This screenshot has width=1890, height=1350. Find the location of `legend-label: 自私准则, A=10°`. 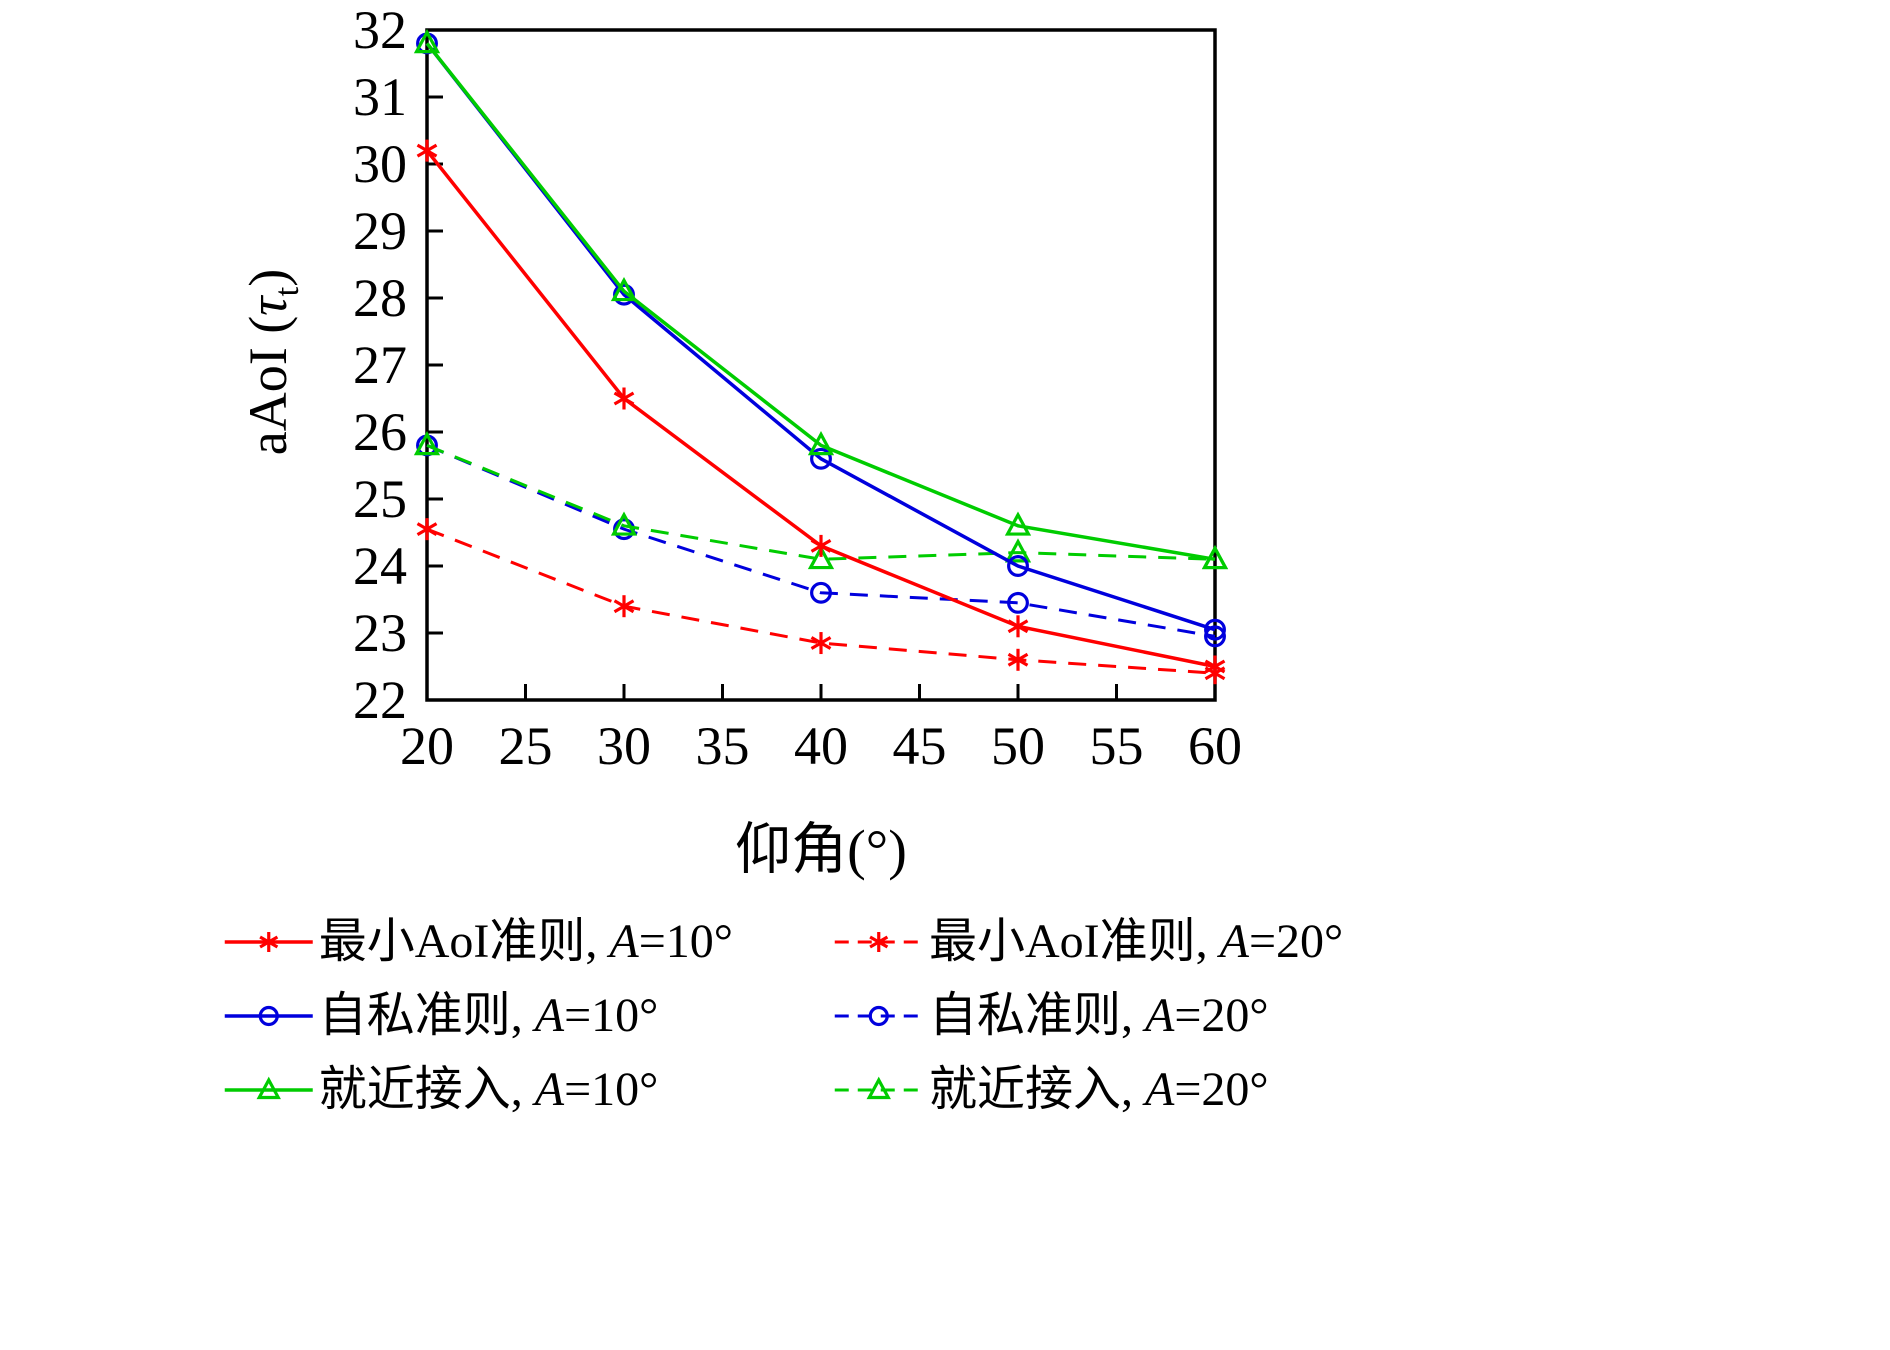

legend-label: 自私准则, A=10° is located at coordinates (488, 1015).